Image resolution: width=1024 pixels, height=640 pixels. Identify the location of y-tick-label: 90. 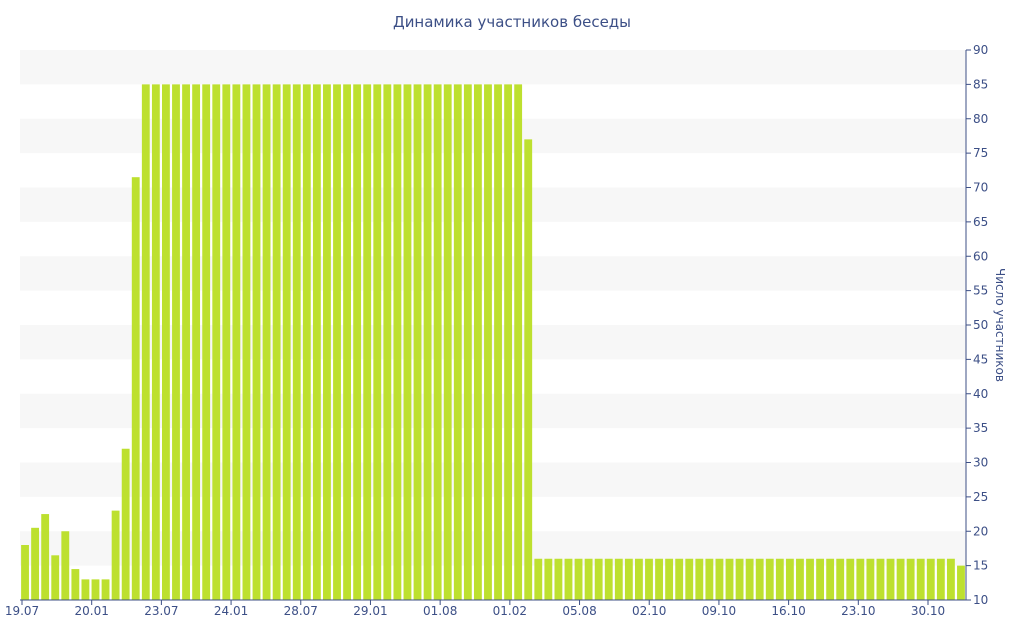
(980, 50).